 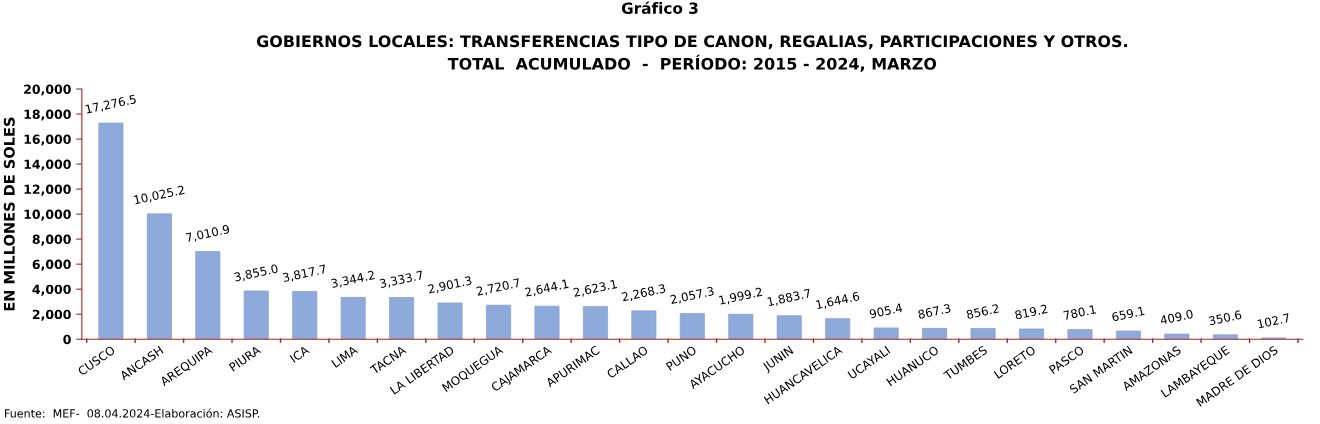 I want to click on data-label: 7,010.9, so click(x=208, y=234).